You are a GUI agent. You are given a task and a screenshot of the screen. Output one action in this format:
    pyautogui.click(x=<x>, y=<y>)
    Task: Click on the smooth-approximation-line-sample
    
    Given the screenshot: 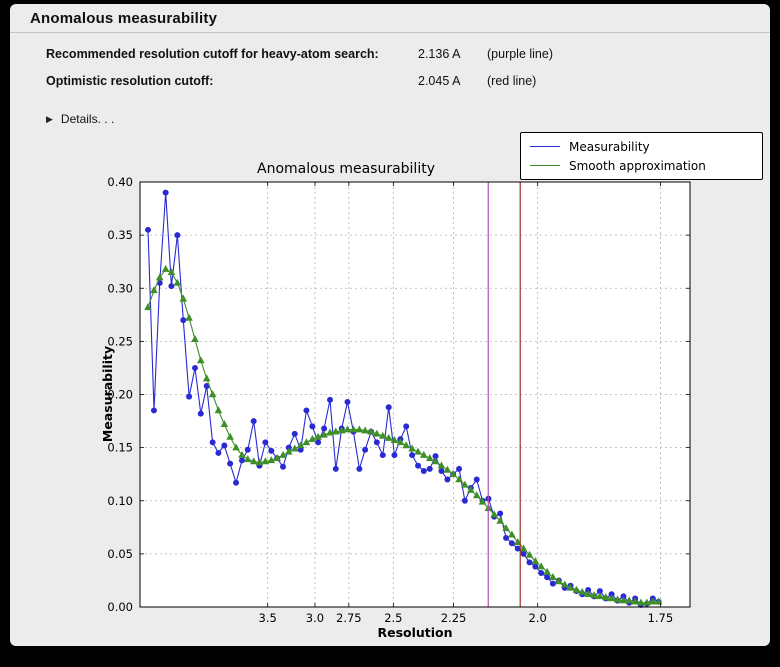 What is the action you would take?
    pyautogui.click(x=545, y=165)
    